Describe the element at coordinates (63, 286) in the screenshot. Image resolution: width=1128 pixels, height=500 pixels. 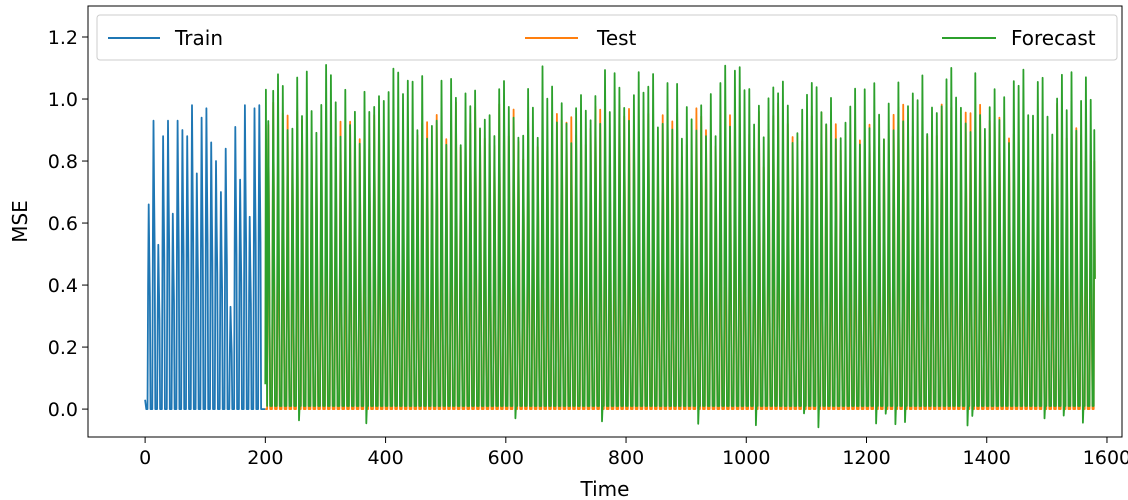
I see `y-tick-label: 0.4` at that location.